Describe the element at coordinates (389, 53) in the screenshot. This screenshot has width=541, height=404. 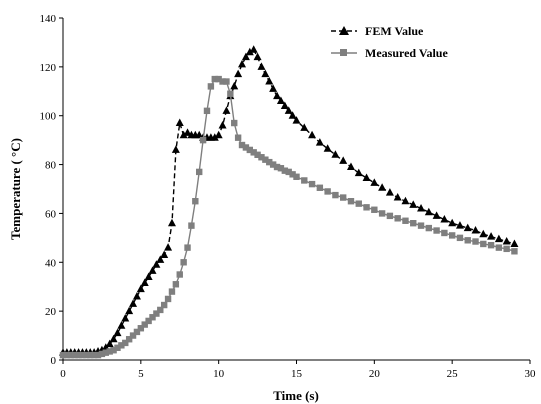
I see `legend-item-measured: Measured Value` at that location.